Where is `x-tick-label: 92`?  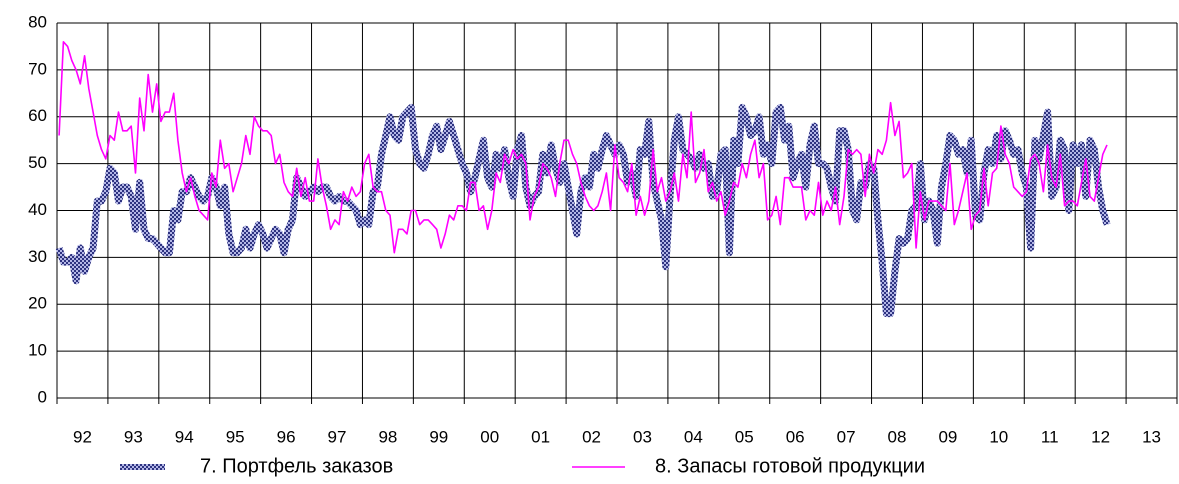 x-tick-label: 92 is located at coordinates (82, 436).